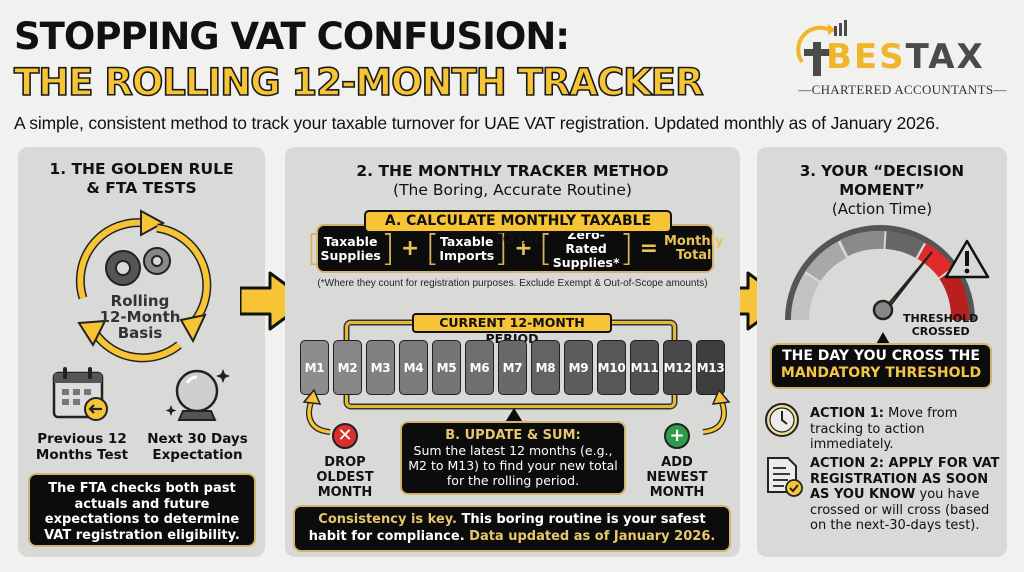 This screenshot has width=1024, height=572. What do you see at coordinates (785, 477) in the screenshot?
I see `document-check-icon` at bounding box center [785, 477].